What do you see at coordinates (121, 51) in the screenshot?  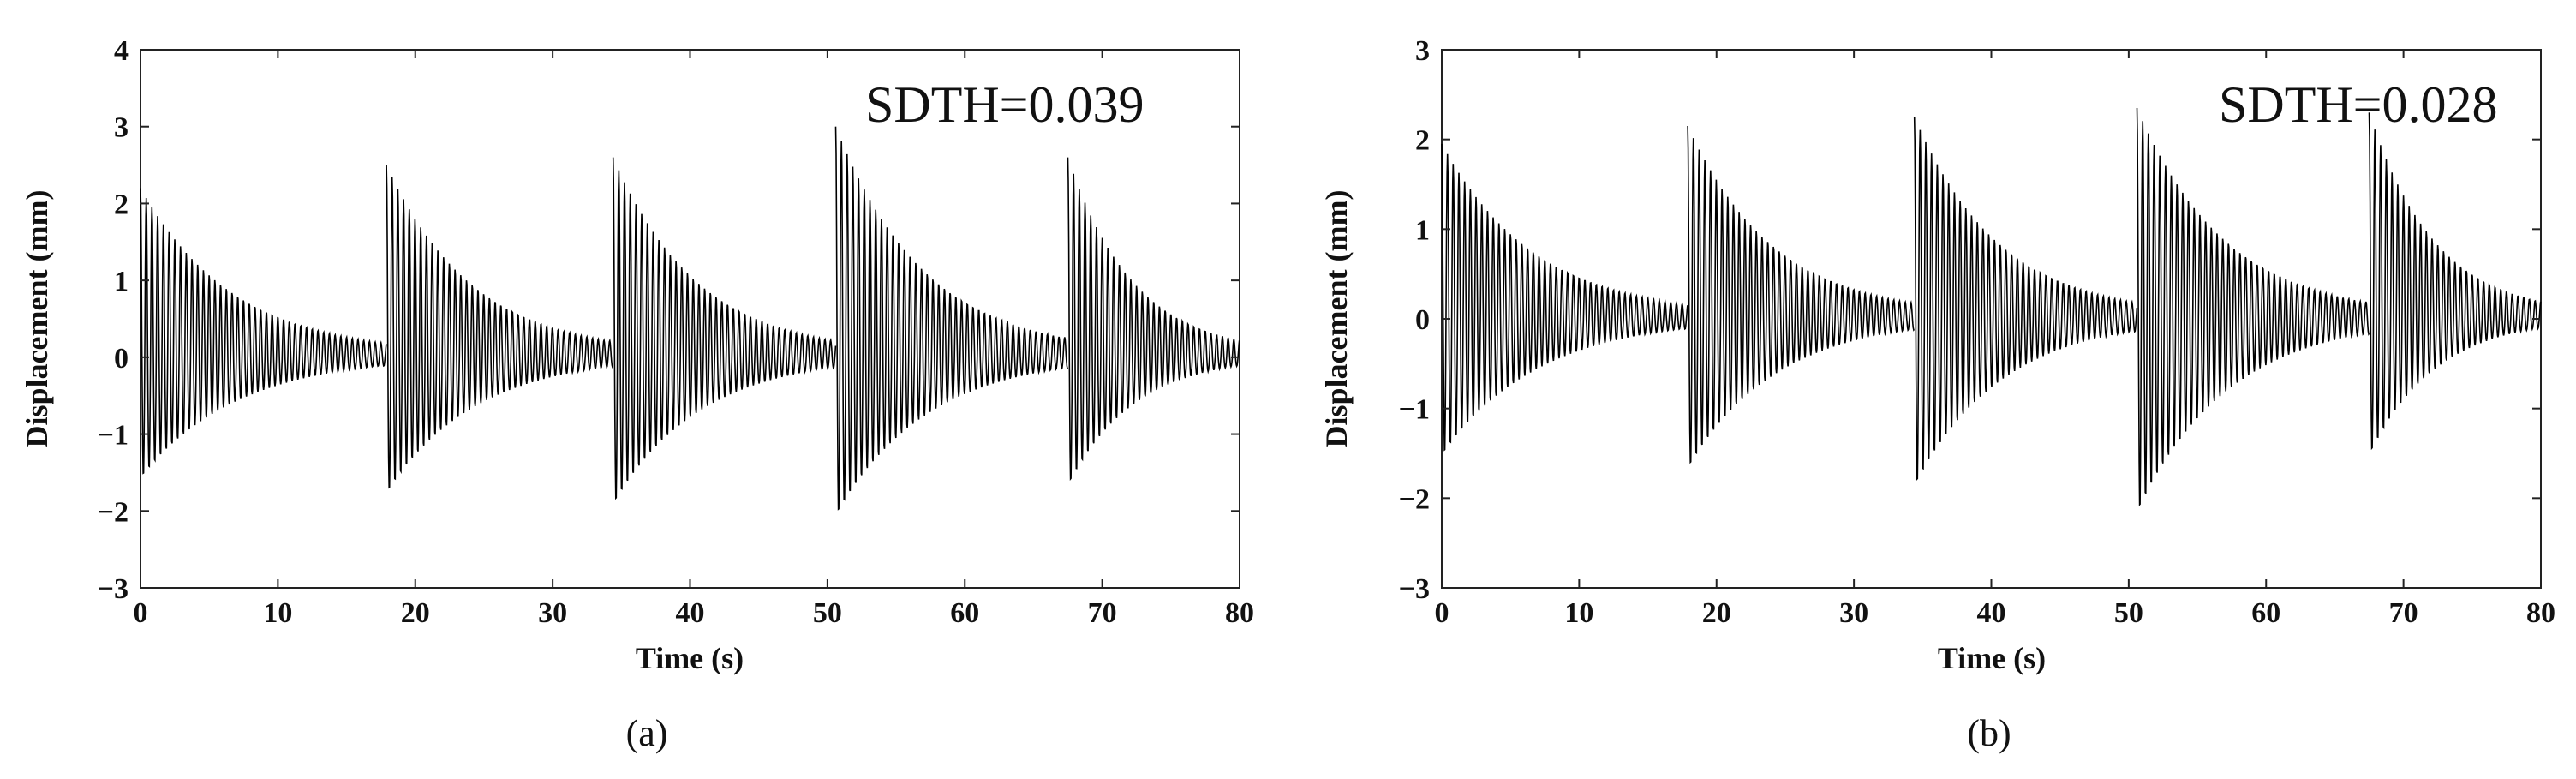 I see `y-tick-label: 4` at bounding box center [121, 51].